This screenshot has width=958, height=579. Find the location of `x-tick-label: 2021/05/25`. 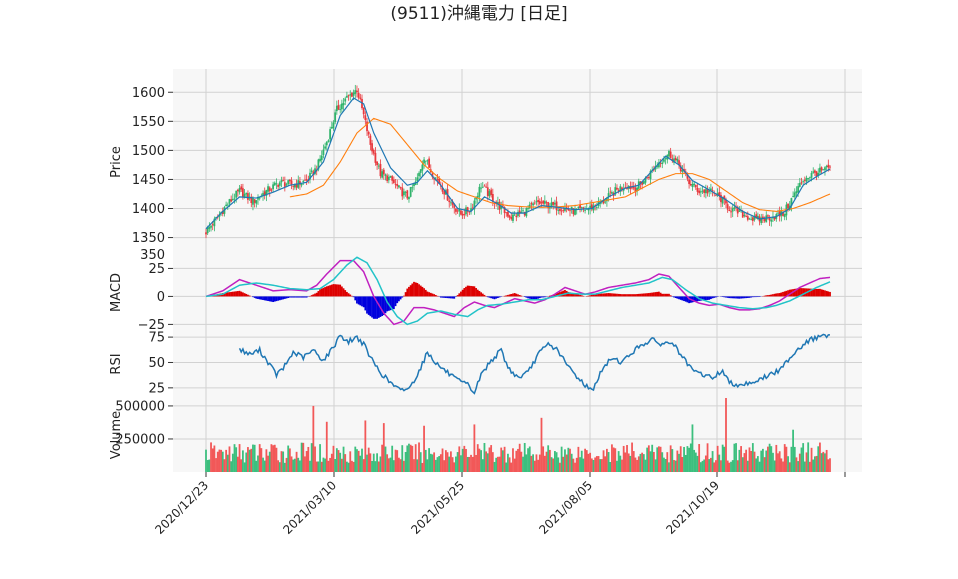

x-tick-label: 2021/05/25 is located at coordinates (437, 507).